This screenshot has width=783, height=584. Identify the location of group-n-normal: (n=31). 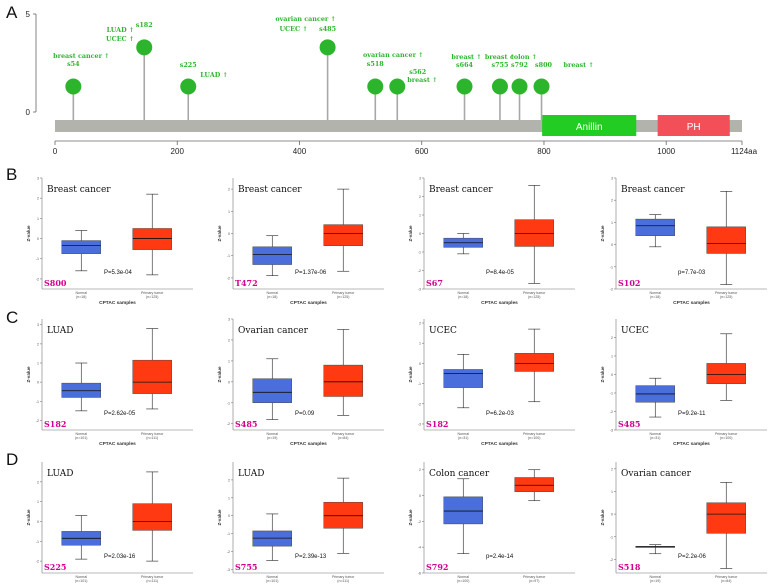
(463, 438).